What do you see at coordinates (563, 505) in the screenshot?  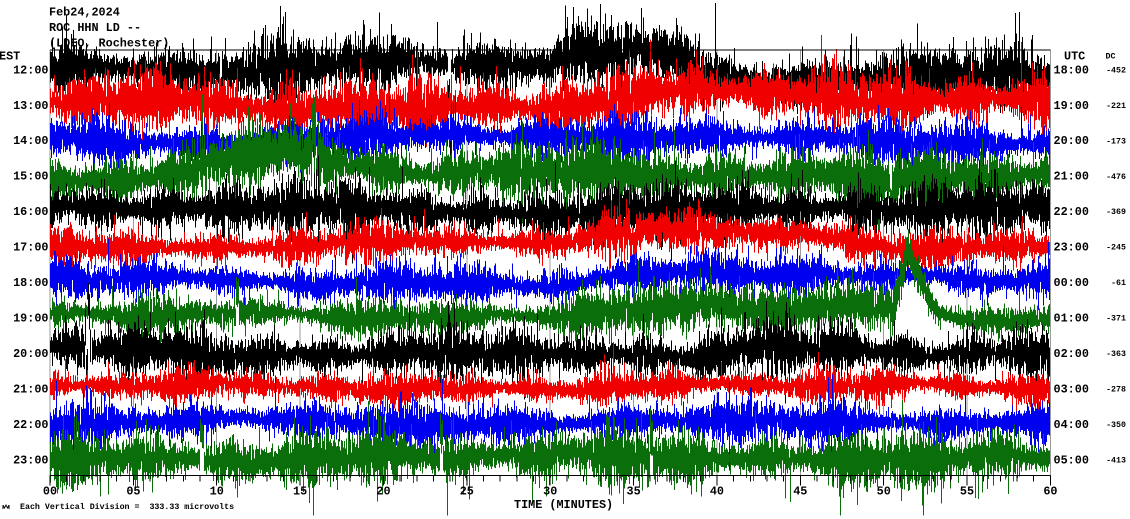 I see `svg-text: TIME (MINUTES)` at bounding box center [563, 505].